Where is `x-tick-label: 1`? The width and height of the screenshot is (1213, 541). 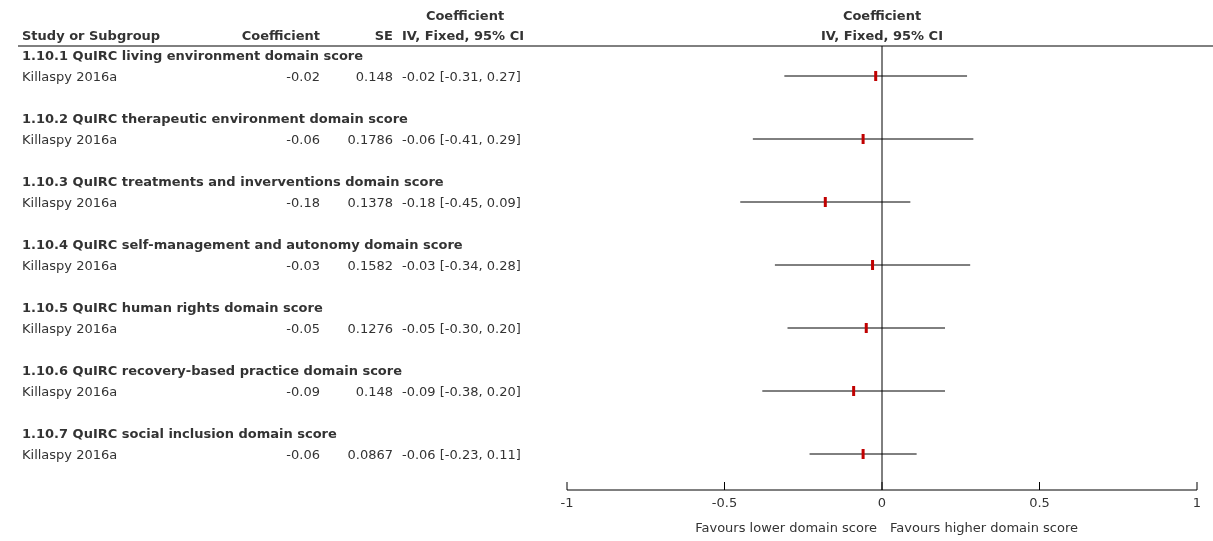
x-tick-label: 1 is located at coordinates (1197, 503).